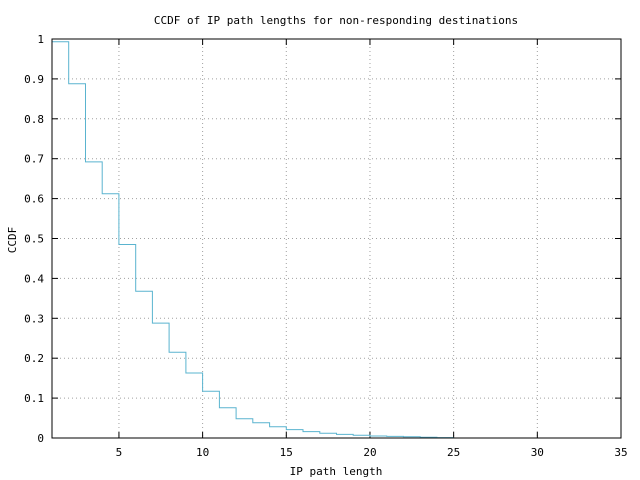 The width and height of the screenshot is (640, 480). I want to click on x-tick-label: 15, so click(286, 452).